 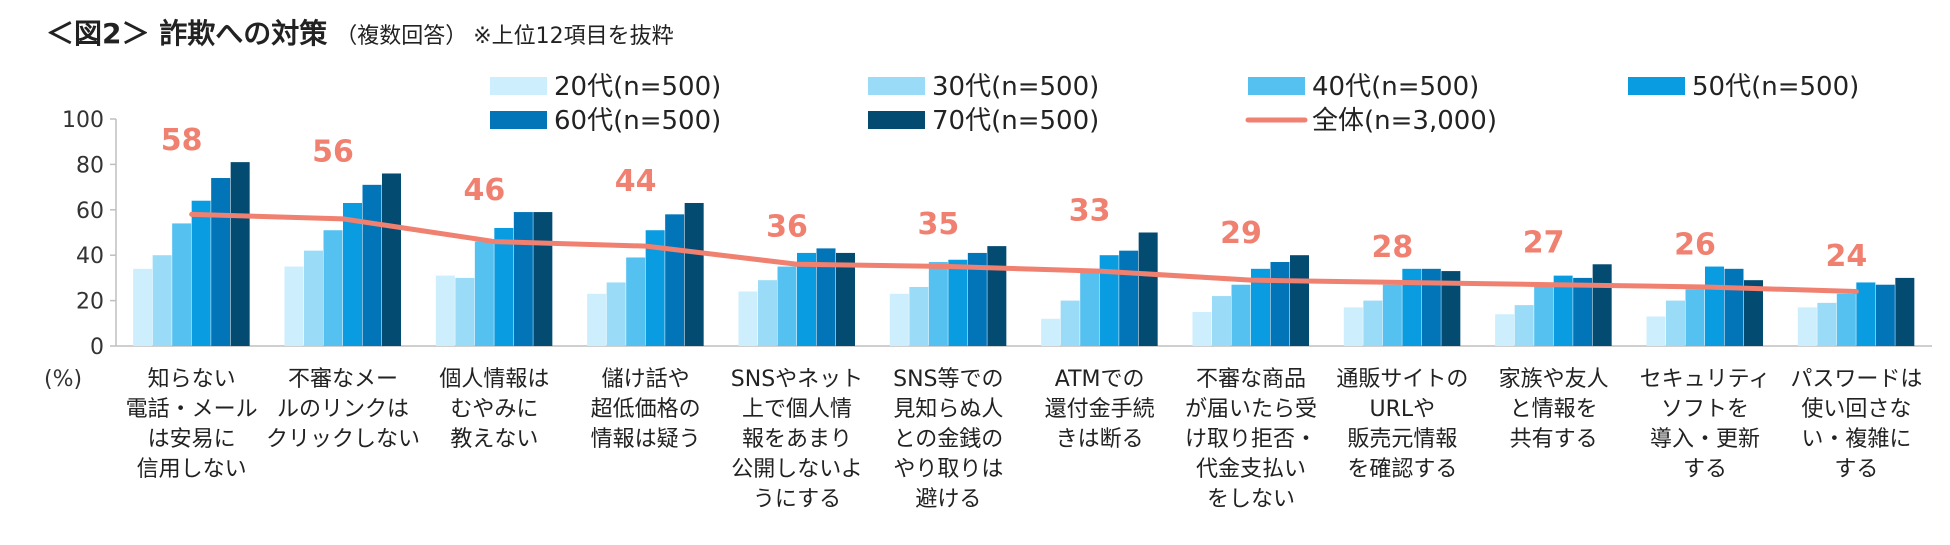 What do you see at coordinates (83, 120) in the screenshot?
I see `y-tick-label: 100` at bounding box center [83, 120].